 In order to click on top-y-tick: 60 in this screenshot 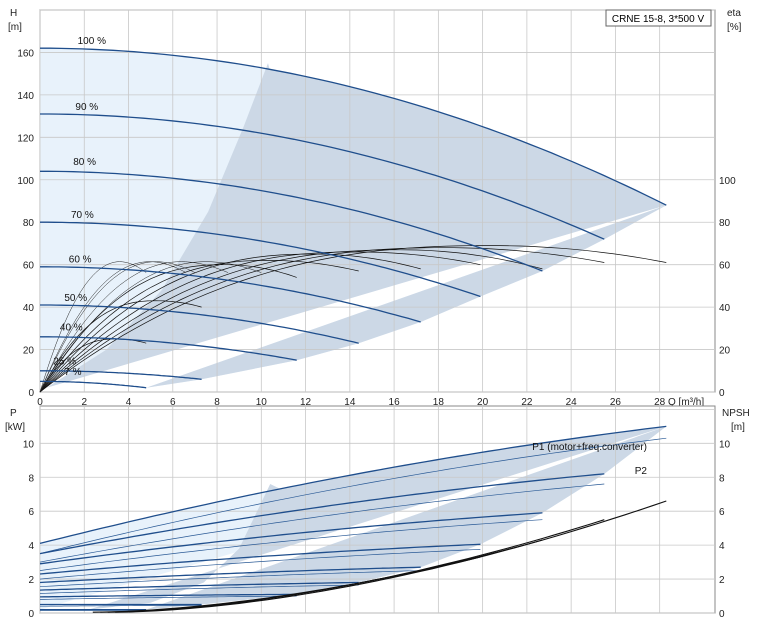, I will do `click(29, 266)`.